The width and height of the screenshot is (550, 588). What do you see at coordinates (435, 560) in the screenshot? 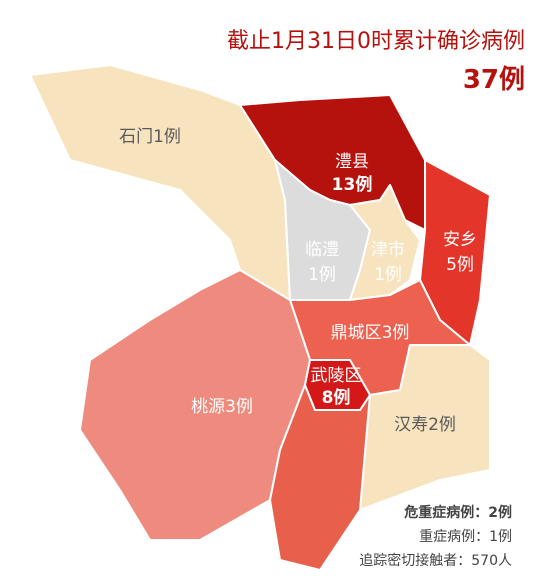
I see `footer-line: 追踪密切接触者：570人` at bounding box center [435, 560].